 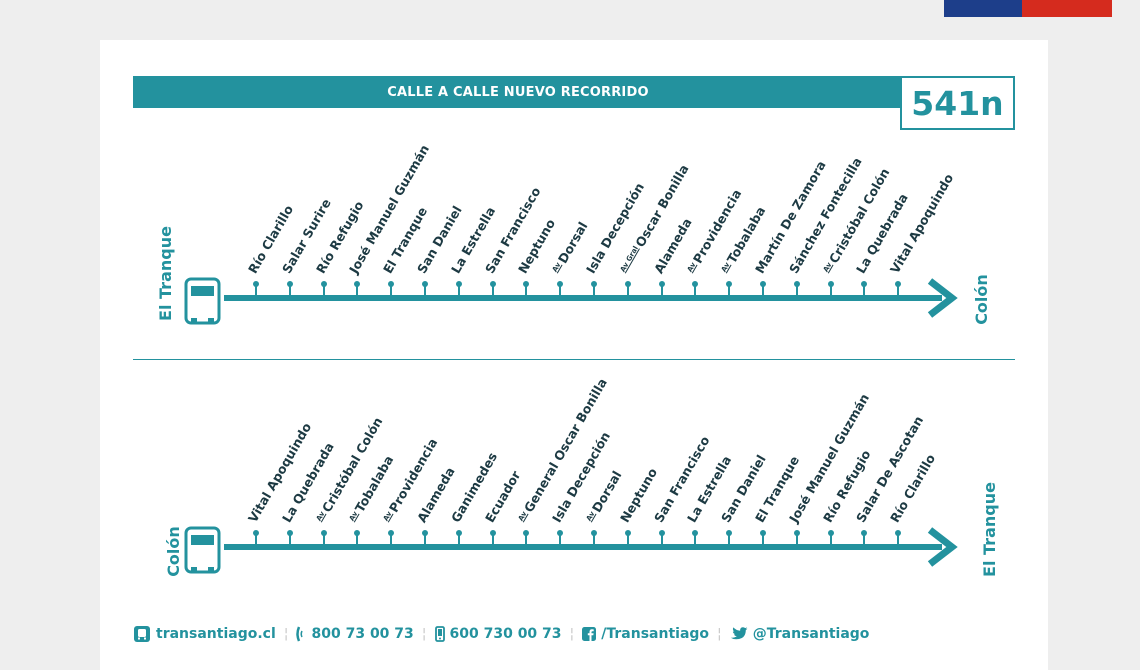 I want to click on twitter-icon, so click(x=739, y=633).